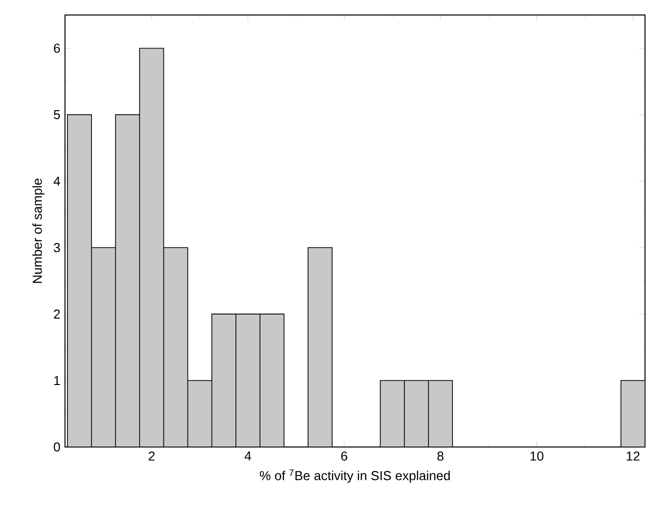 This screenshot has height=517, width=648. What do you see at coordinates (57, 115) in the screenshot?
I see `y-tick-label: 5` at bounding box center [57, 115].